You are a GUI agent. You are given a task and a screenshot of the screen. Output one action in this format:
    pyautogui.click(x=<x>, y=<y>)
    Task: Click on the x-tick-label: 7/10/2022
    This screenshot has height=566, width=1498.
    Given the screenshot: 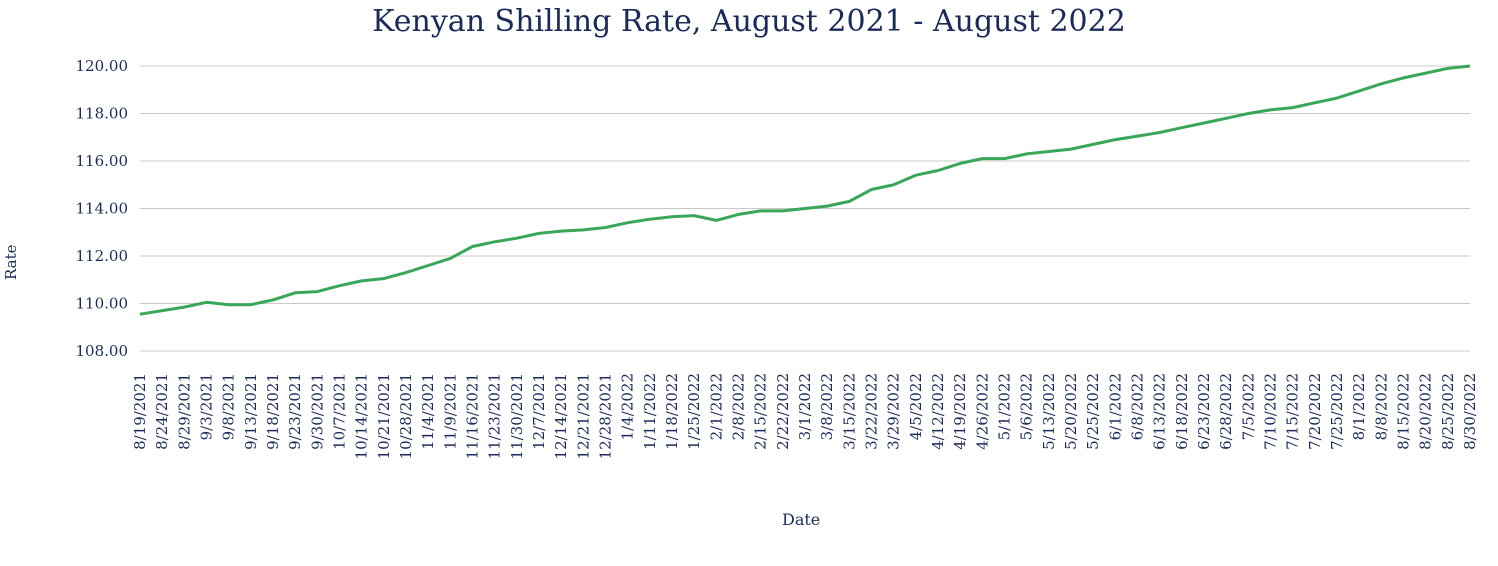 What is the action you would take?
    pyautogui.click(x=1271, y=411)
    